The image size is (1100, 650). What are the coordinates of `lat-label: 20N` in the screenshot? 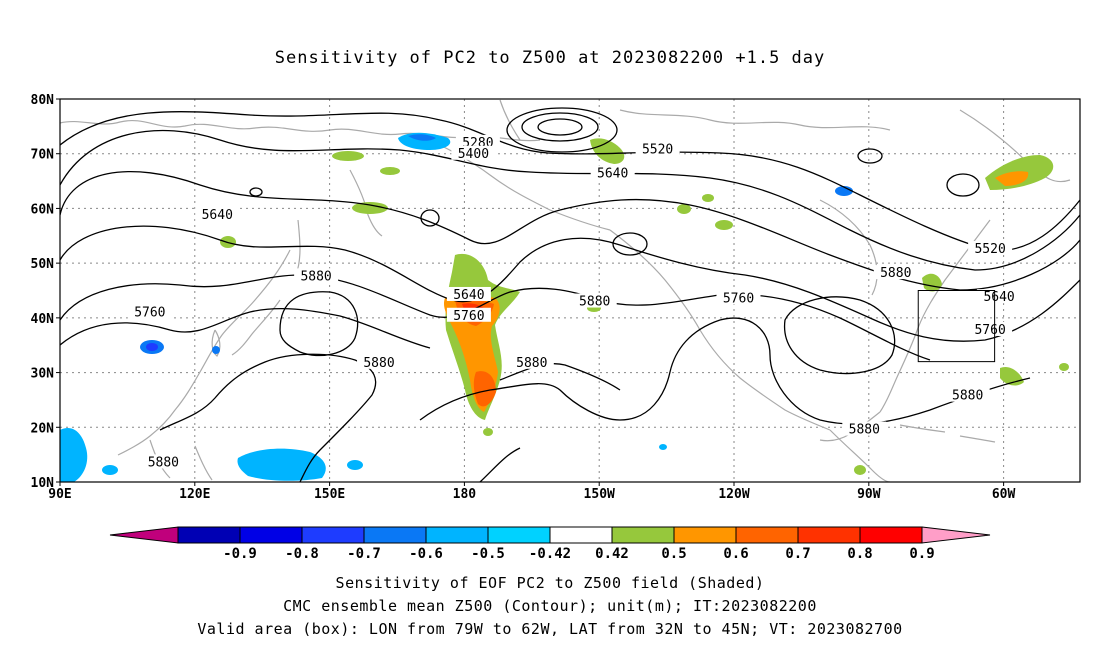 It's located at (43, 428).